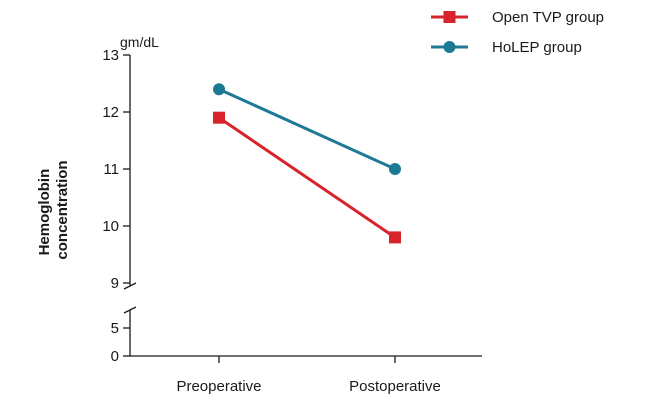  What do you see at coordinates (395, 237) in the screenshot?
I see `point-open-tvp-group-postoperative` at bounding box center [395, 237].